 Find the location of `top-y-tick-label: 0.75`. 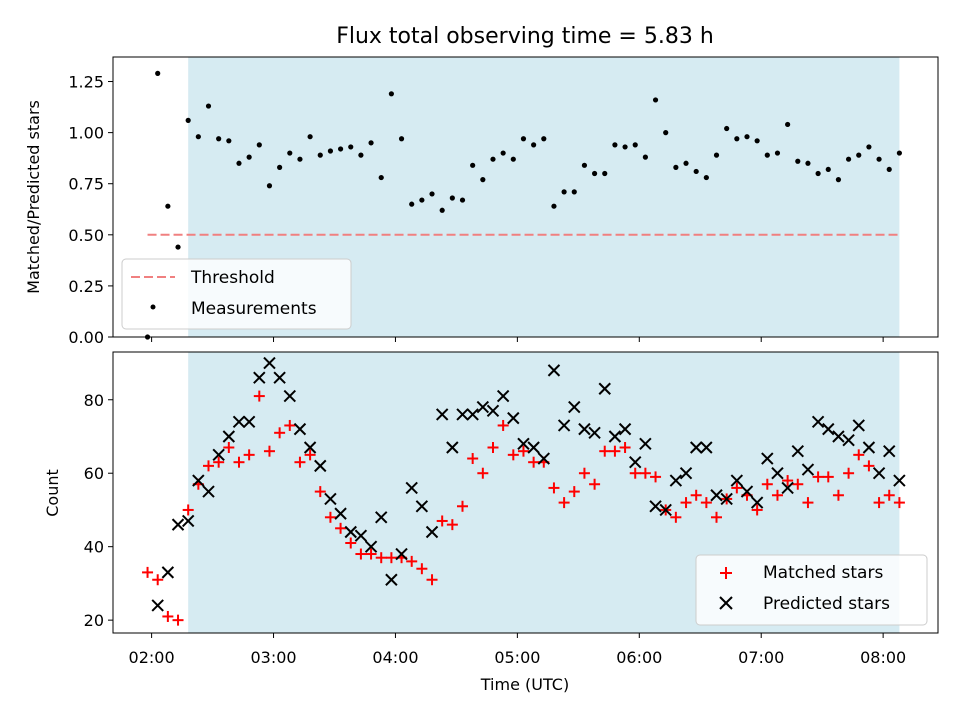

top-y-tick-label: 0.75 is located at coordinates (86, 184).